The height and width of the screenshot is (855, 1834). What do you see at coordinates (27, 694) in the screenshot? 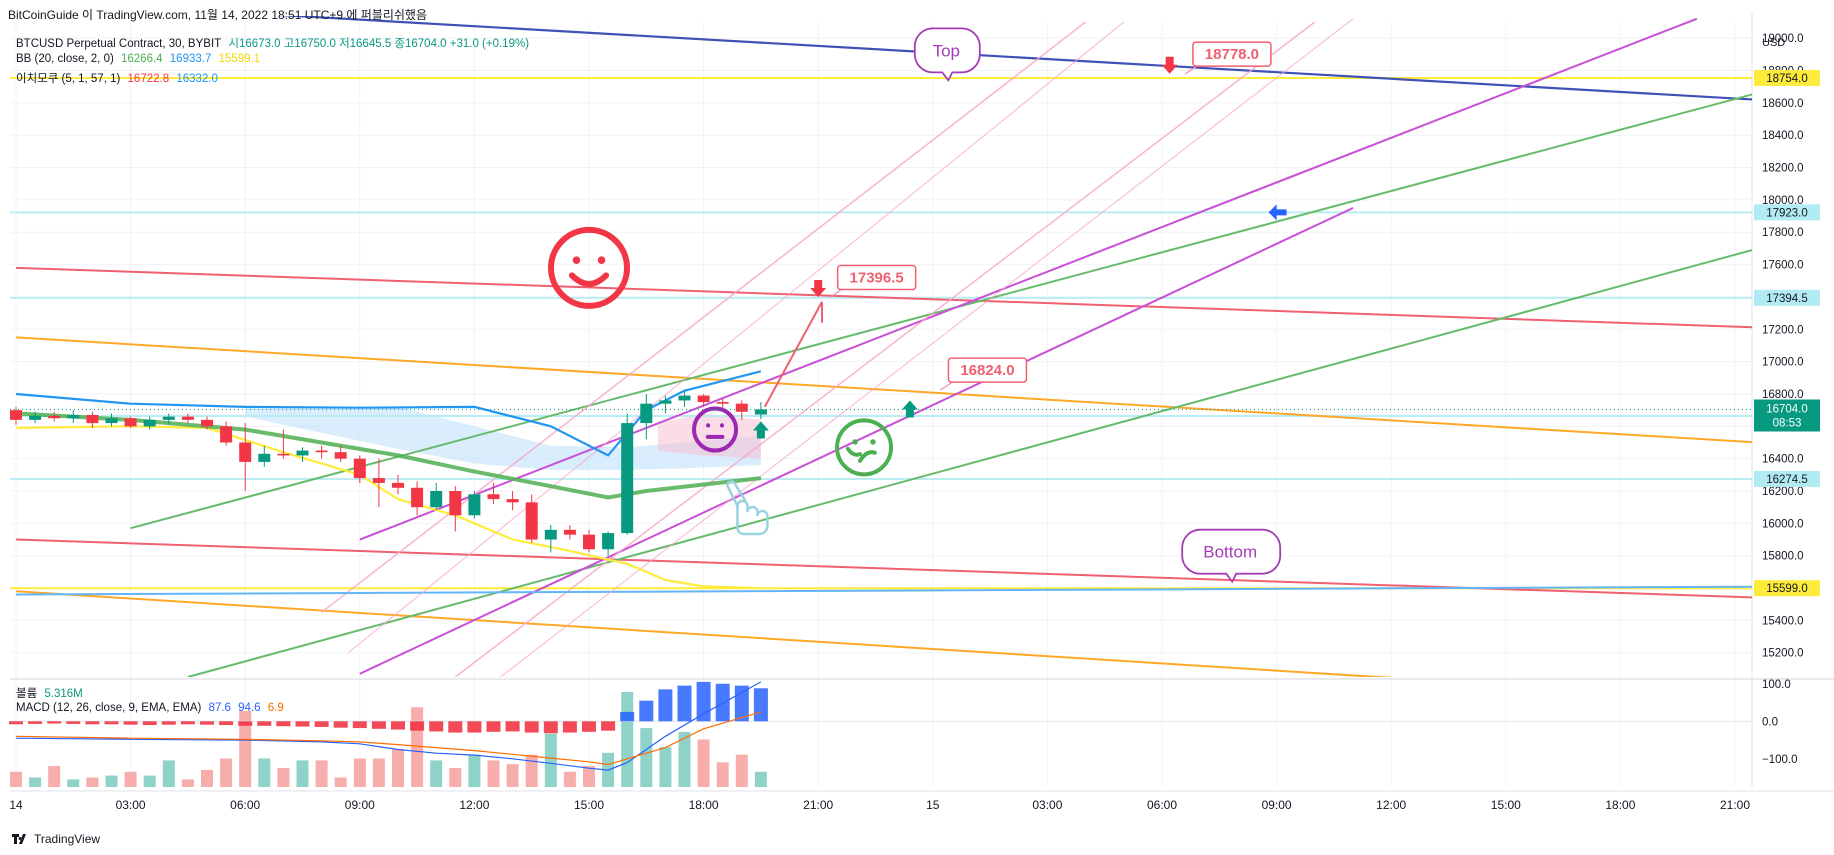
I see `volume-label: 볼륨` at bounding box center [27, 694].